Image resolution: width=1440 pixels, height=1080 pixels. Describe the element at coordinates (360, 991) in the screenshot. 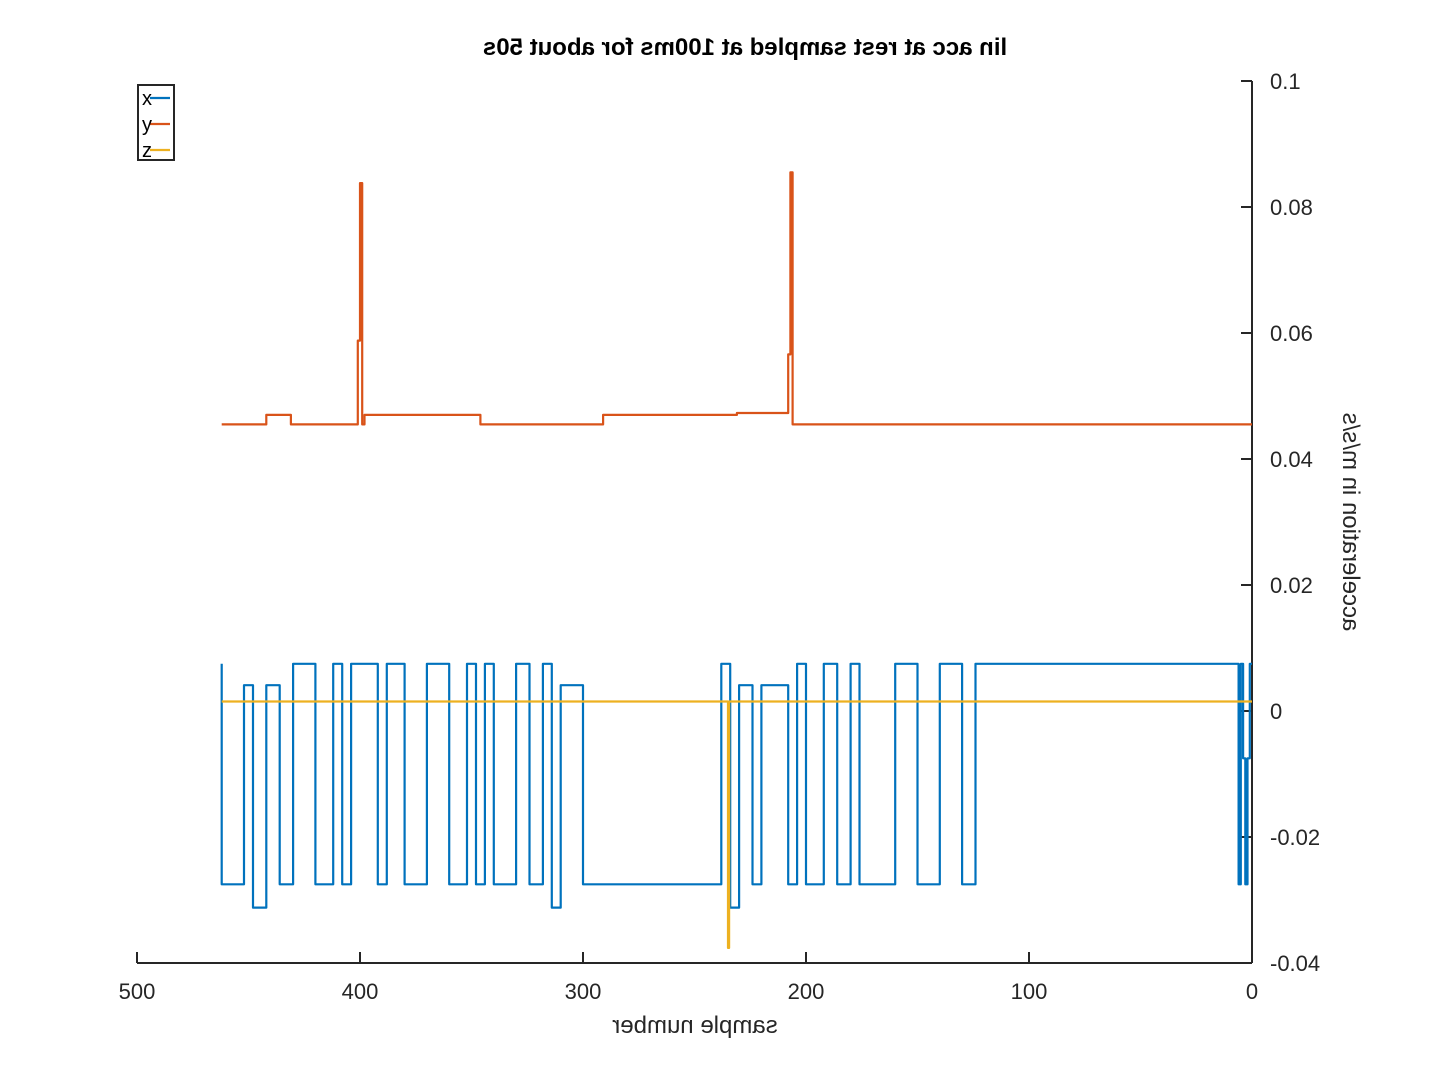

I see `x-tick-label: 400` at that location.